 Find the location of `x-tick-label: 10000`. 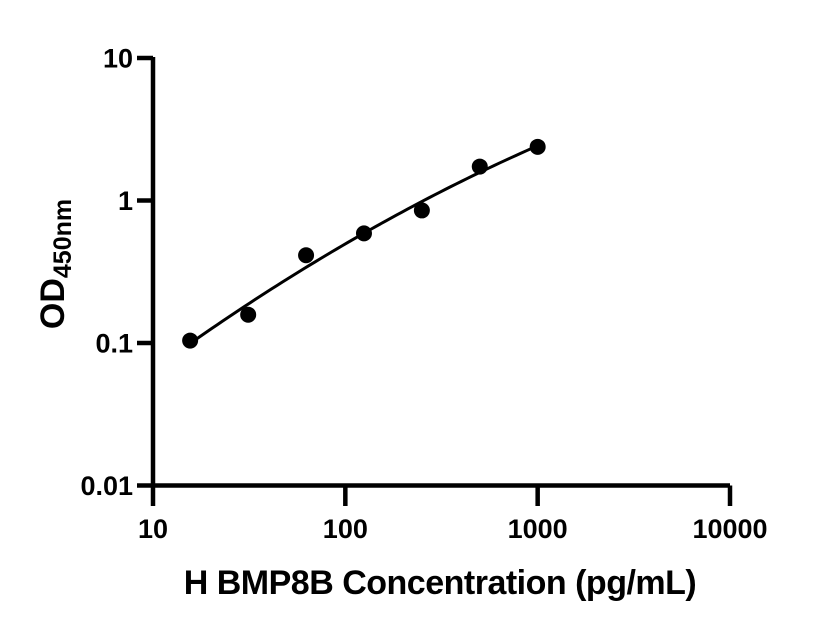

x-tick-label: 10000 is located at coordinates (729, 529).